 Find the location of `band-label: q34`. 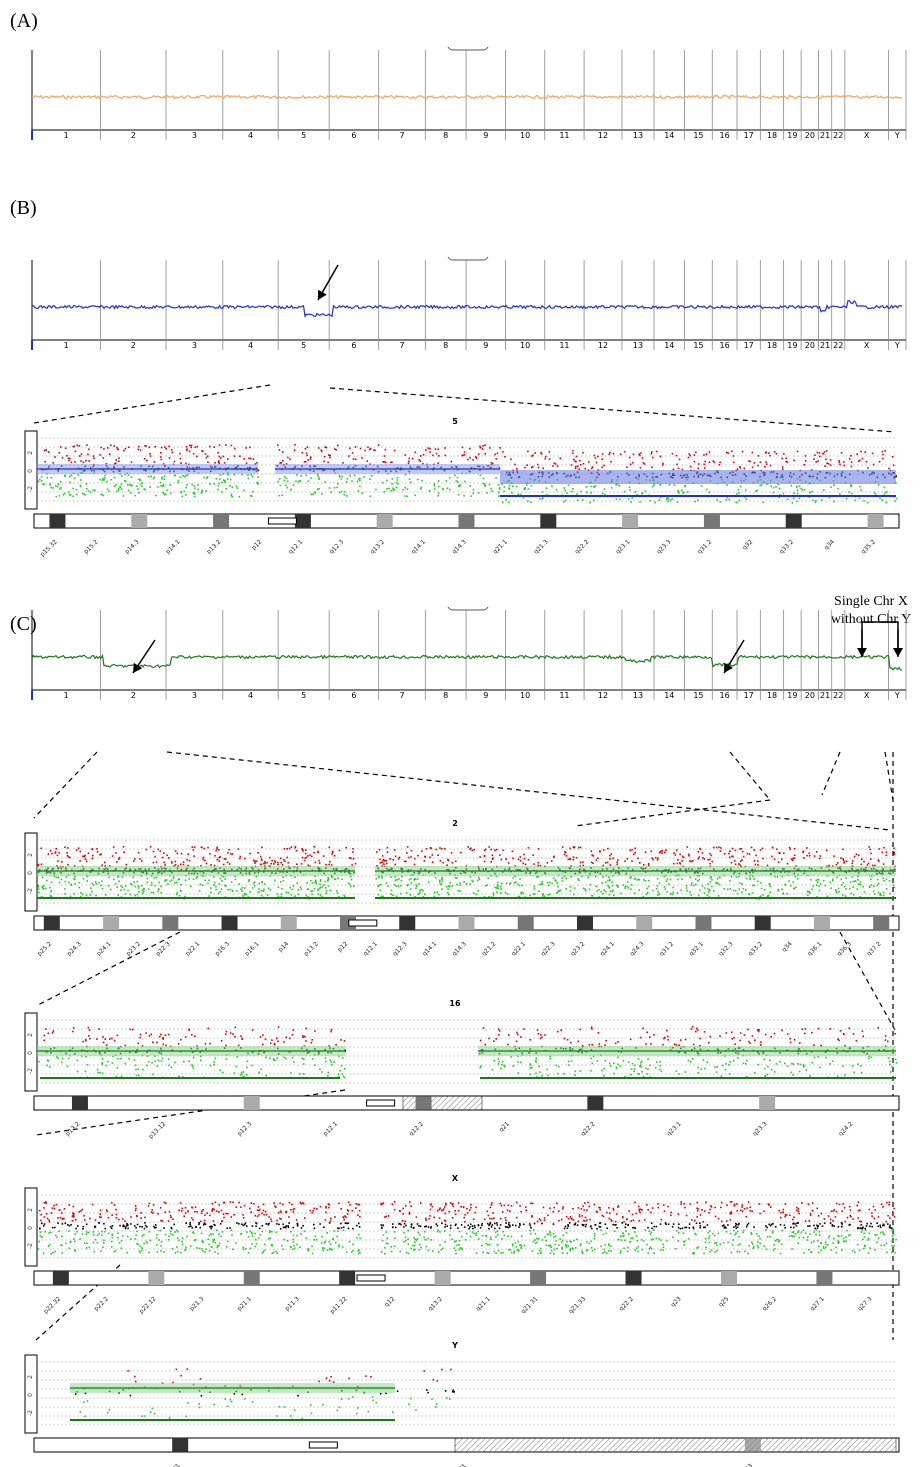

band-label: q34 is located at coordinates (829, 544).